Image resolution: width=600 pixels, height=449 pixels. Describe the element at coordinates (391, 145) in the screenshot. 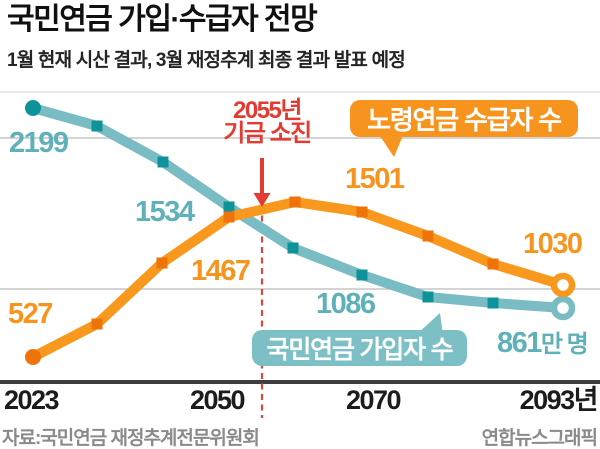

I see `recipients-bubble-tail` at that location.